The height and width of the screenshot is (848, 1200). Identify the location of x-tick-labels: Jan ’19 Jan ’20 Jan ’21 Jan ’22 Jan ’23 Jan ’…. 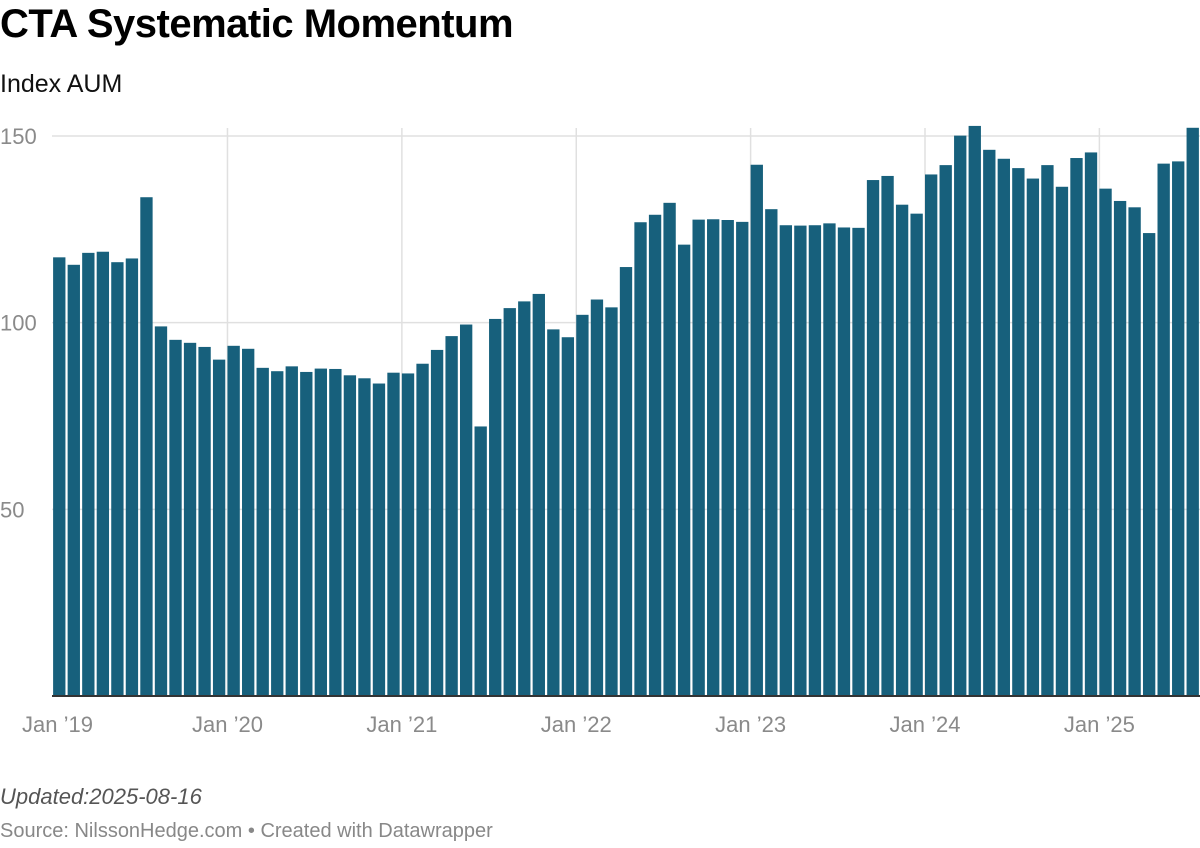
(578, 724).